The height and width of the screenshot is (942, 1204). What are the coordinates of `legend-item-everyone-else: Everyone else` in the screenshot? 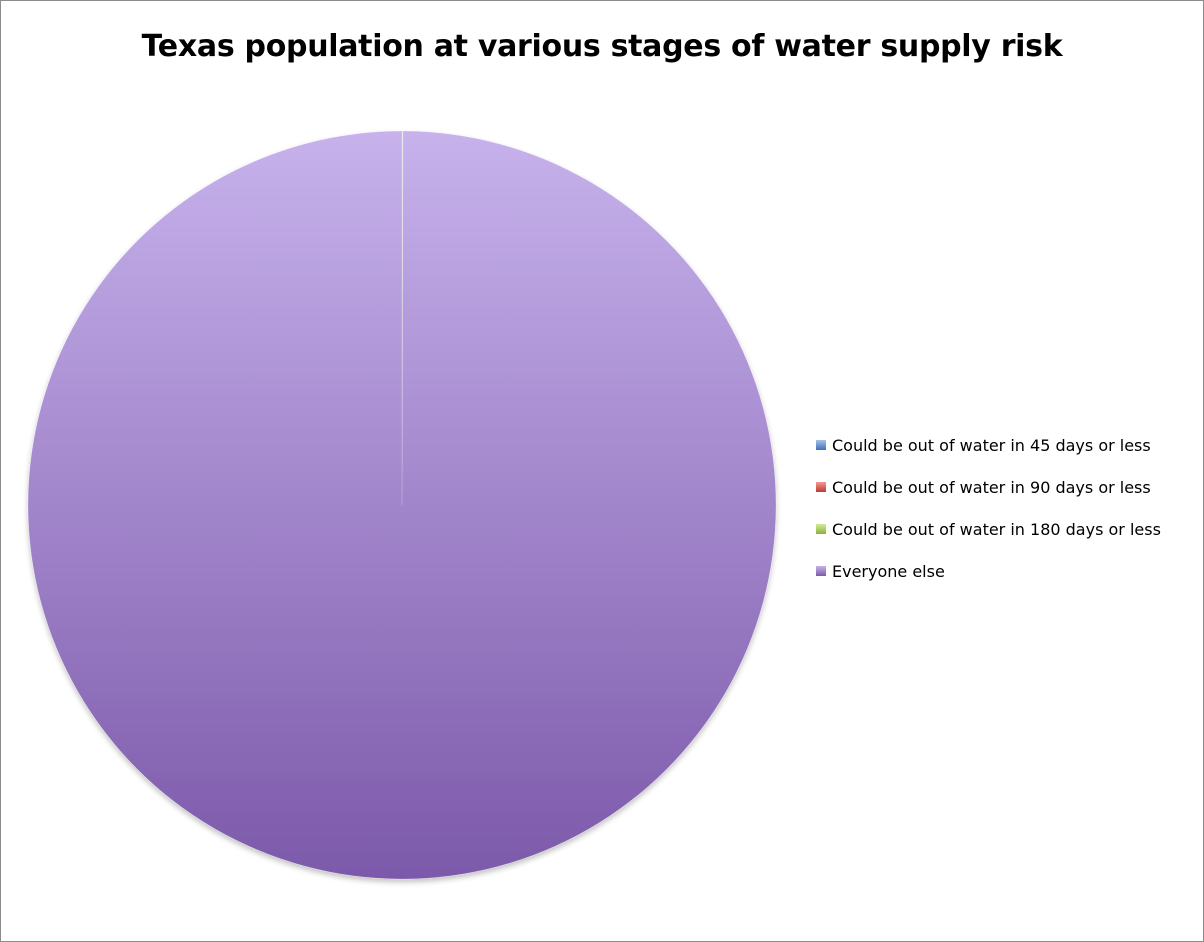 It's located at (1006, 571).